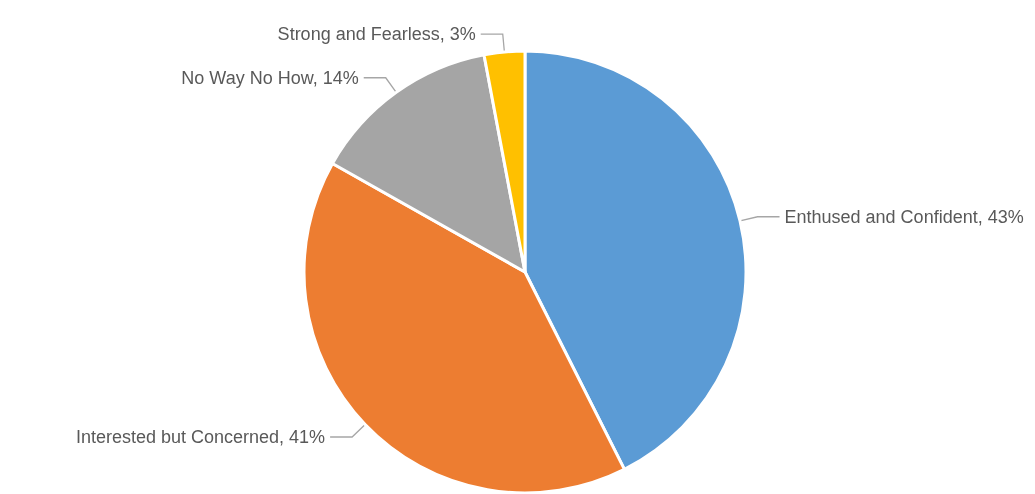 Image resolution: width=1035 pixels, height=494 pixels. What do you see at coordinates (270, 77) in the screenshot?
I see `slice-label: No Way No How, 14%` at bounding box center [270, 77].